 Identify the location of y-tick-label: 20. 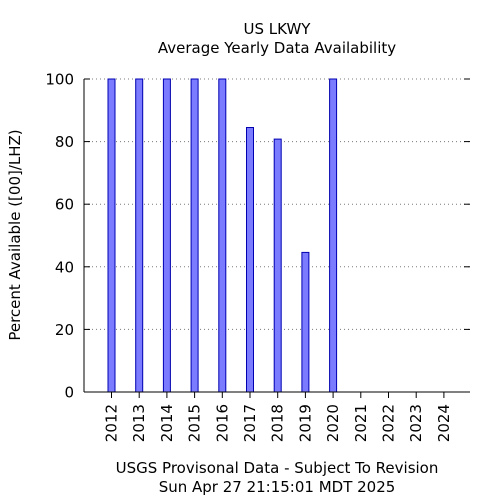
(64, 330).